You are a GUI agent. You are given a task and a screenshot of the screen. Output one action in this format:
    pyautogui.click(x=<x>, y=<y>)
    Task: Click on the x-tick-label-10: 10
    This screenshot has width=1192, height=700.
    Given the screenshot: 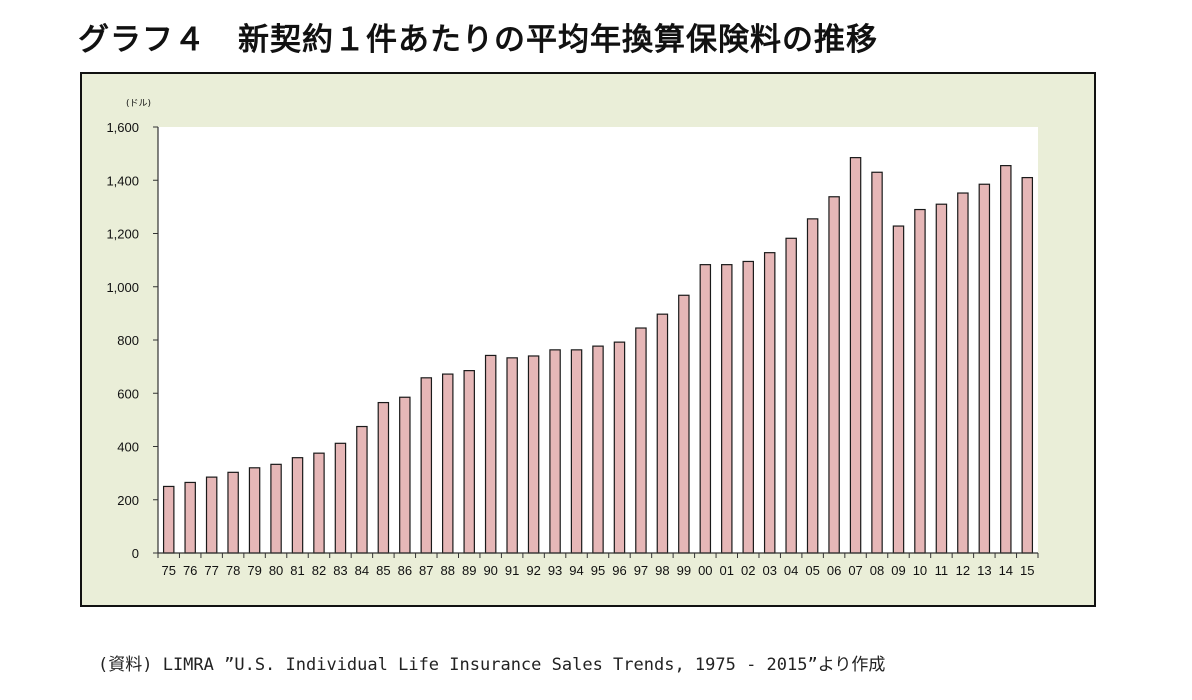 What is the action you would take?
    pyautogui.click(x=920, y=570)
    